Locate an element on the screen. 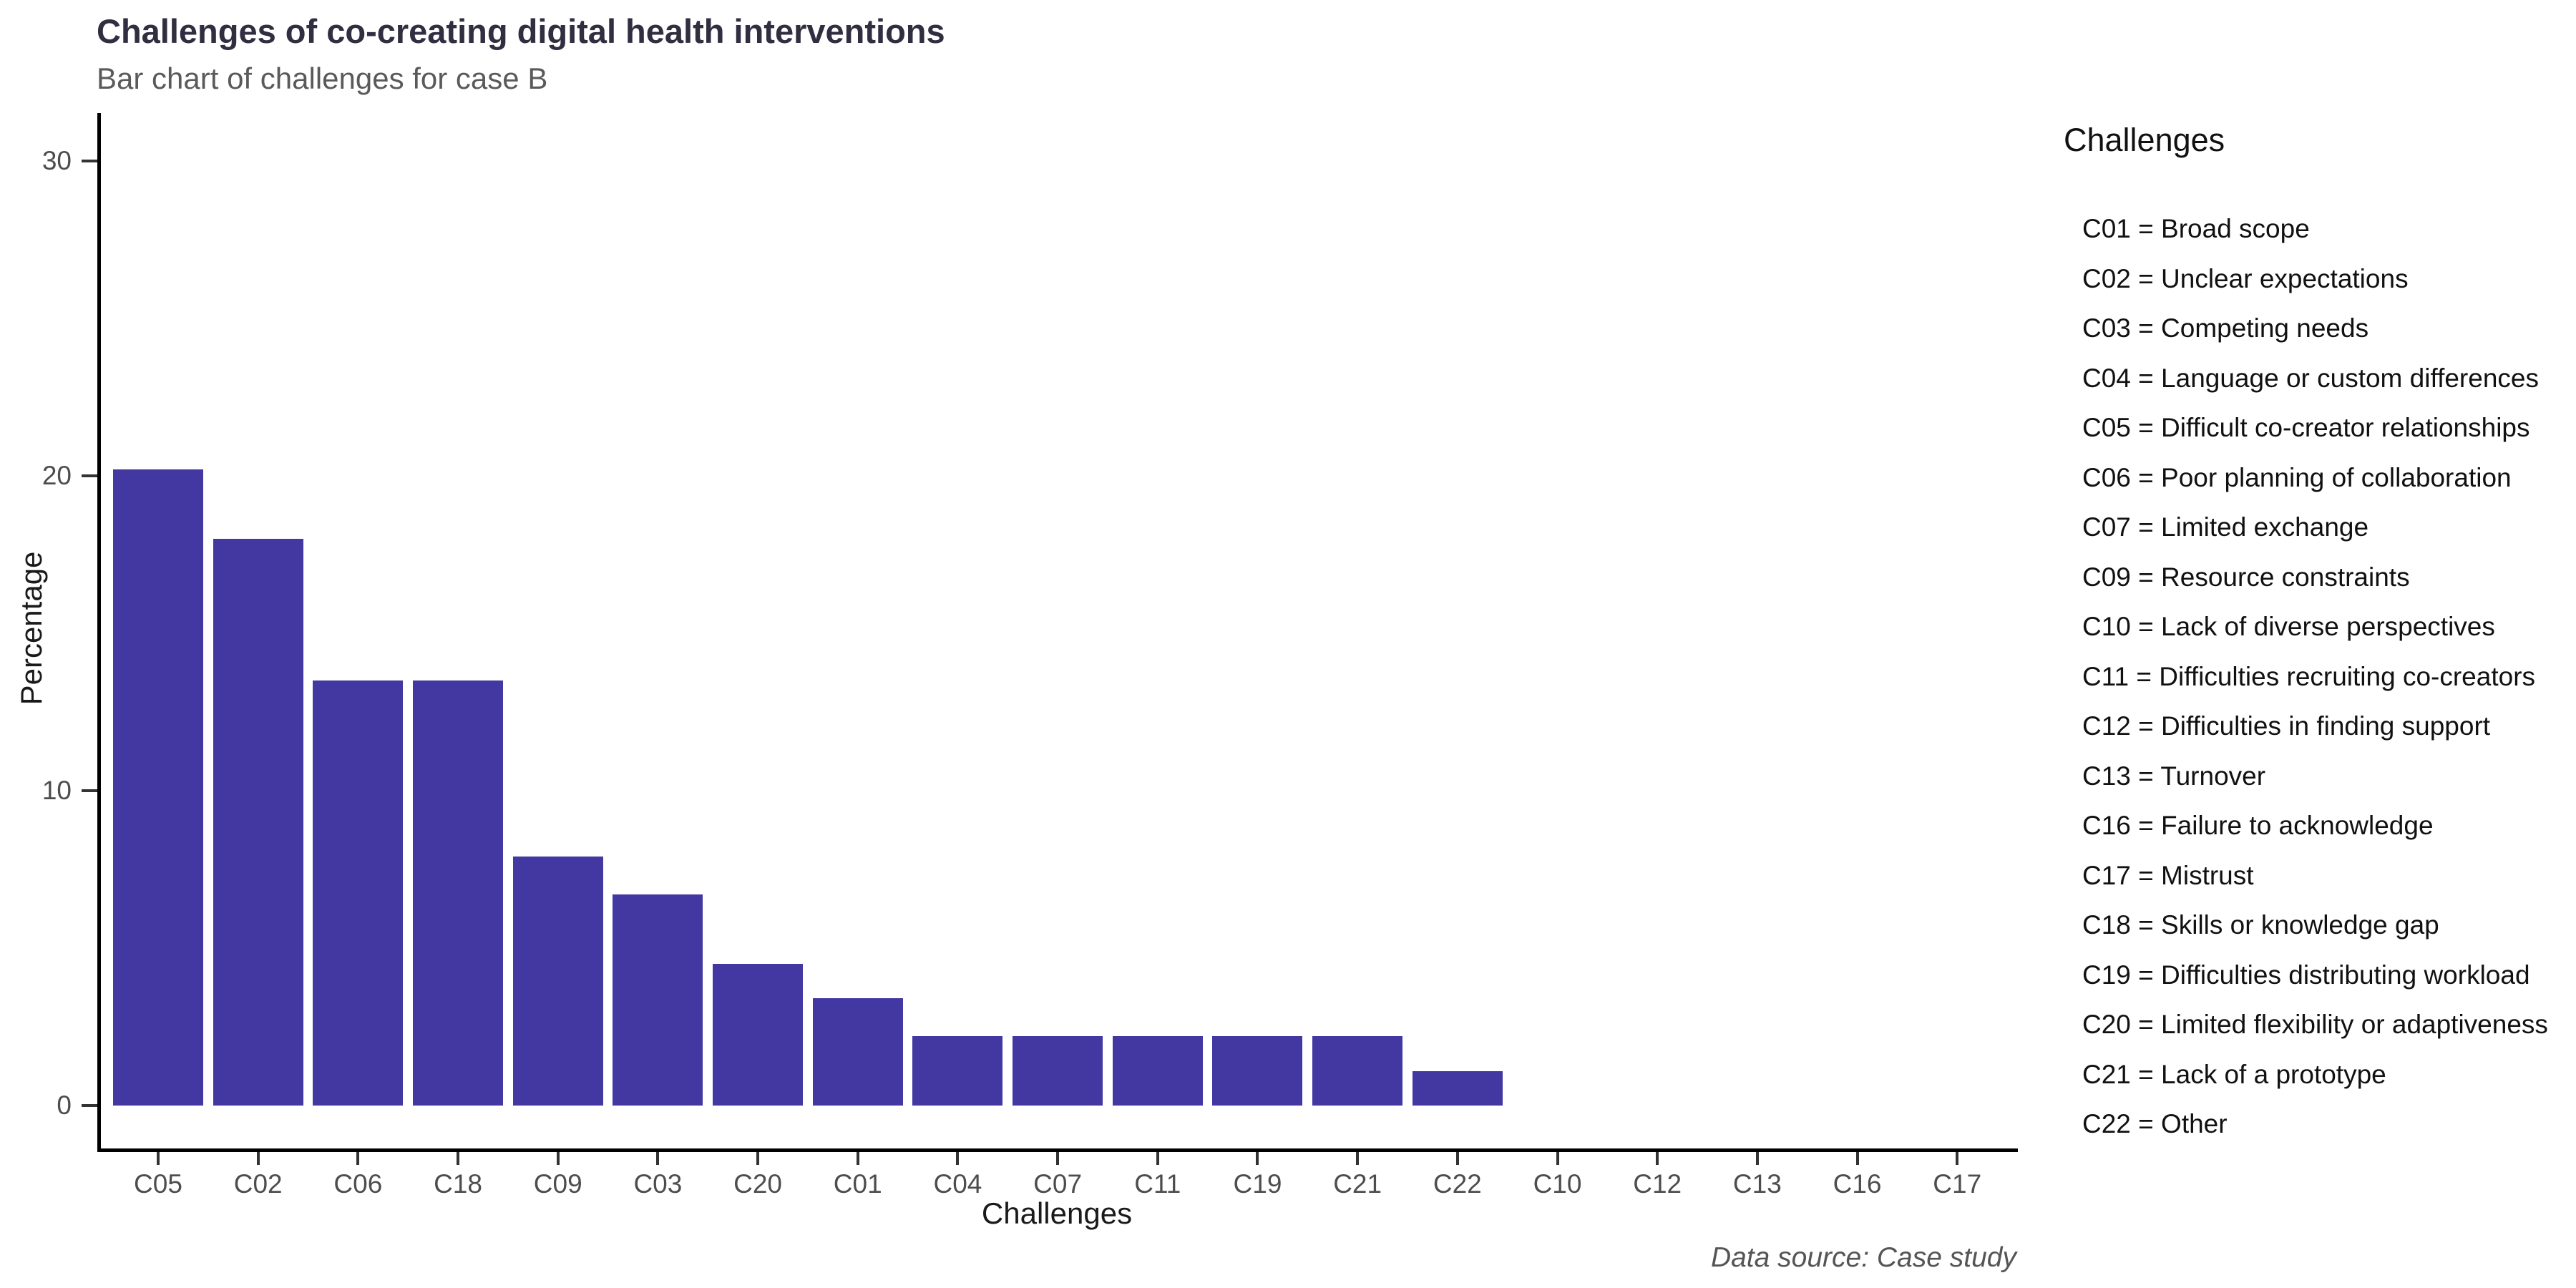 This screenshot has height=1288, width=2576. bar-C02 is located at coordinates (258, 822).